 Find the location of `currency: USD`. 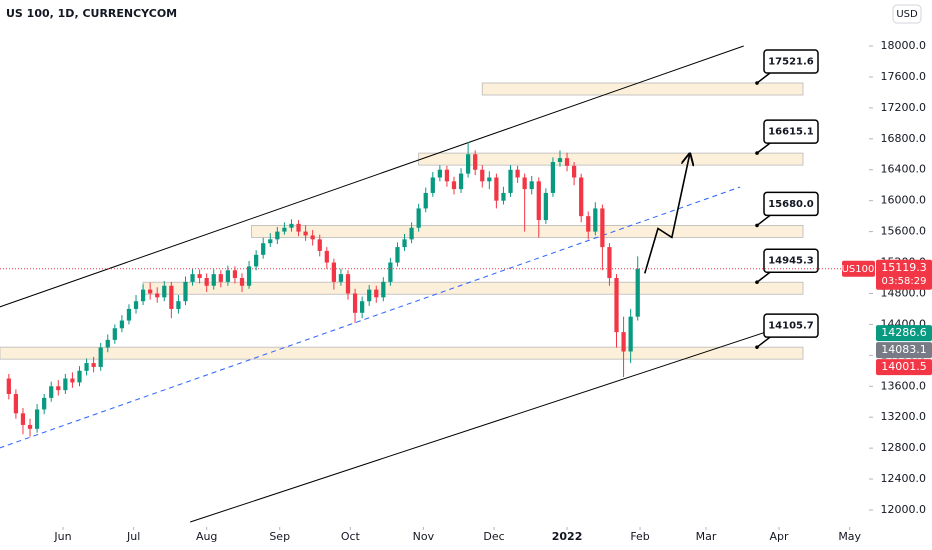

currency: USD is located at coordinates (907, 14).